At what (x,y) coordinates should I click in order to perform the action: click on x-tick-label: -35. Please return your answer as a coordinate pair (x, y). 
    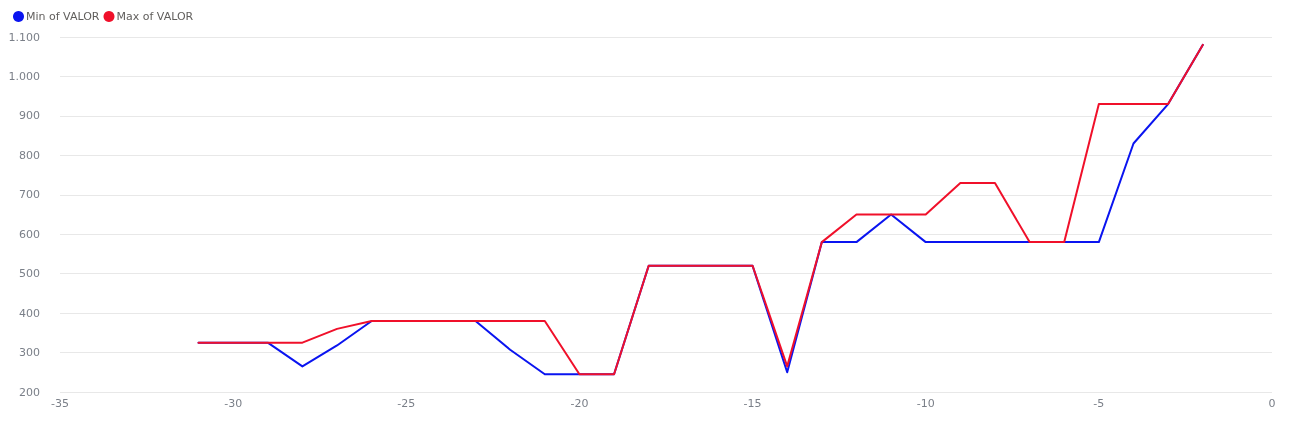
    Looking at the image, I should click on (60, 403).